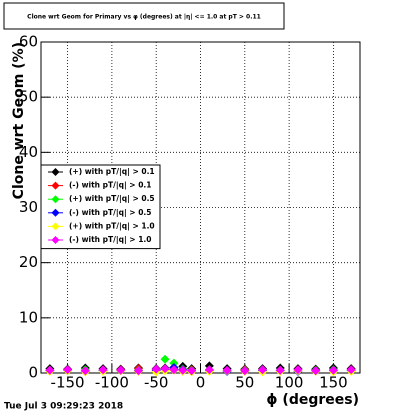 The image size is (400, 414). Describe the element at coordinates (156, 383) in the screenshot. I see `x-tick-label: -50` at that location.